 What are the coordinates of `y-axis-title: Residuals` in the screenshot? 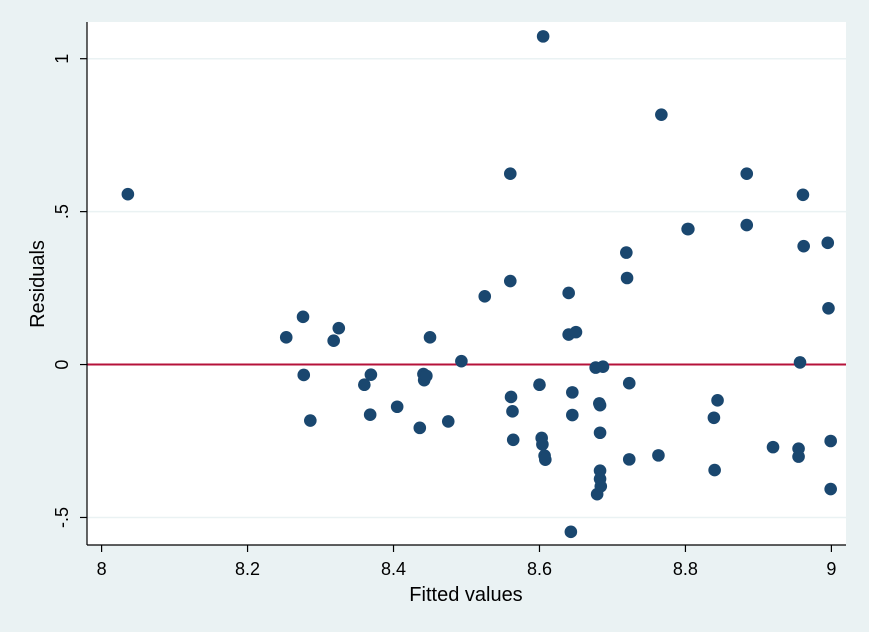 It's located at (38, 284).